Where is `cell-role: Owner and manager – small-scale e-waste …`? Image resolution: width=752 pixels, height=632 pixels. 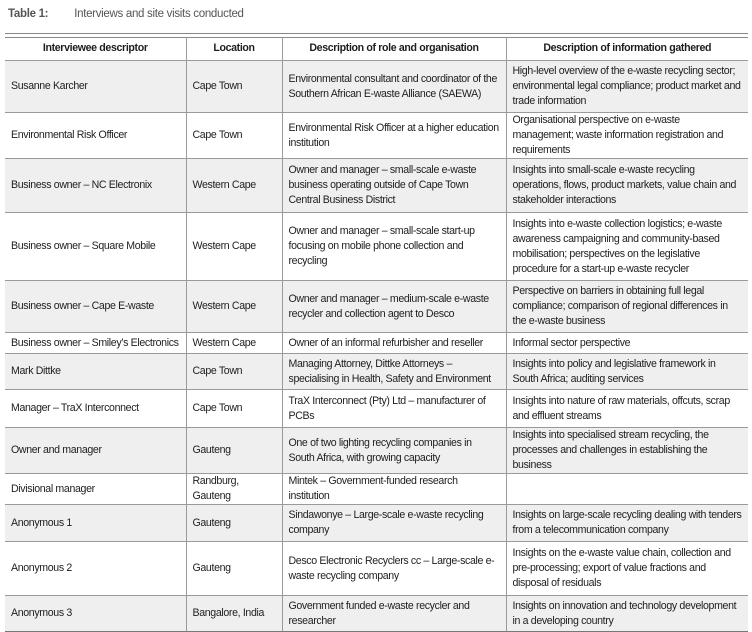
cell-role: Owner and manager – small-scale e-waste … is located at coordinates (394, 185).